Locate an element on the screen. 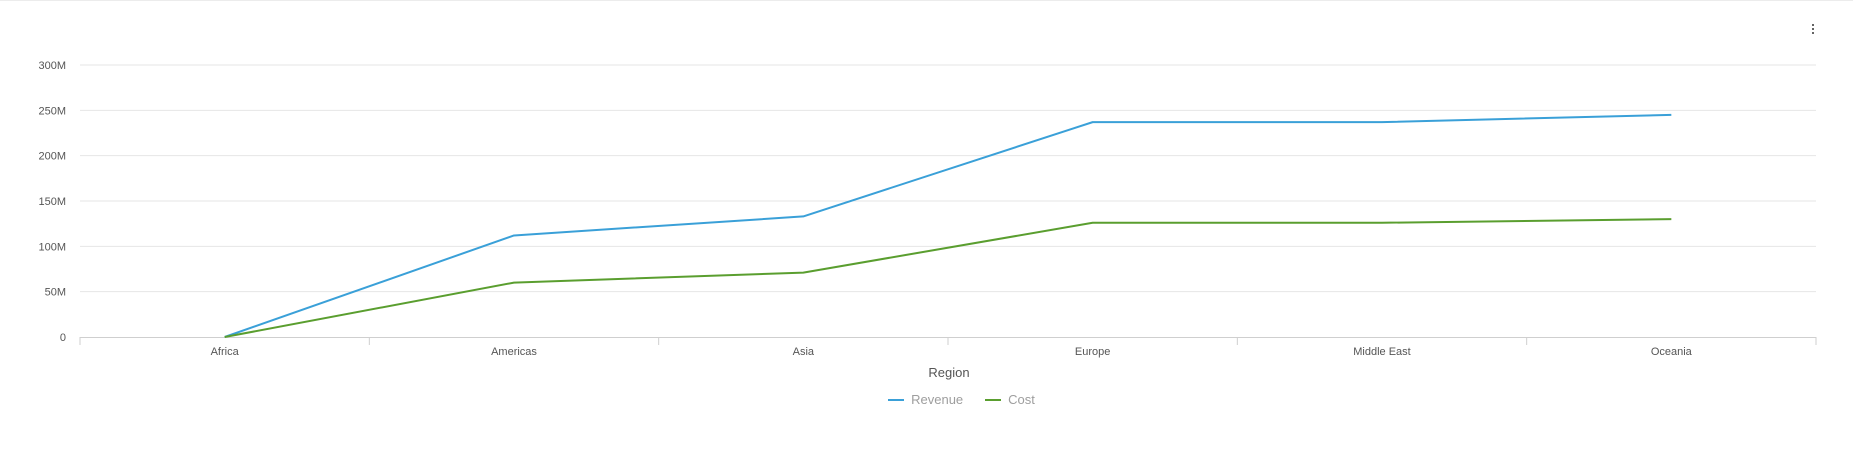  y-tick-label: 300M is located at coordinates (52, 66).